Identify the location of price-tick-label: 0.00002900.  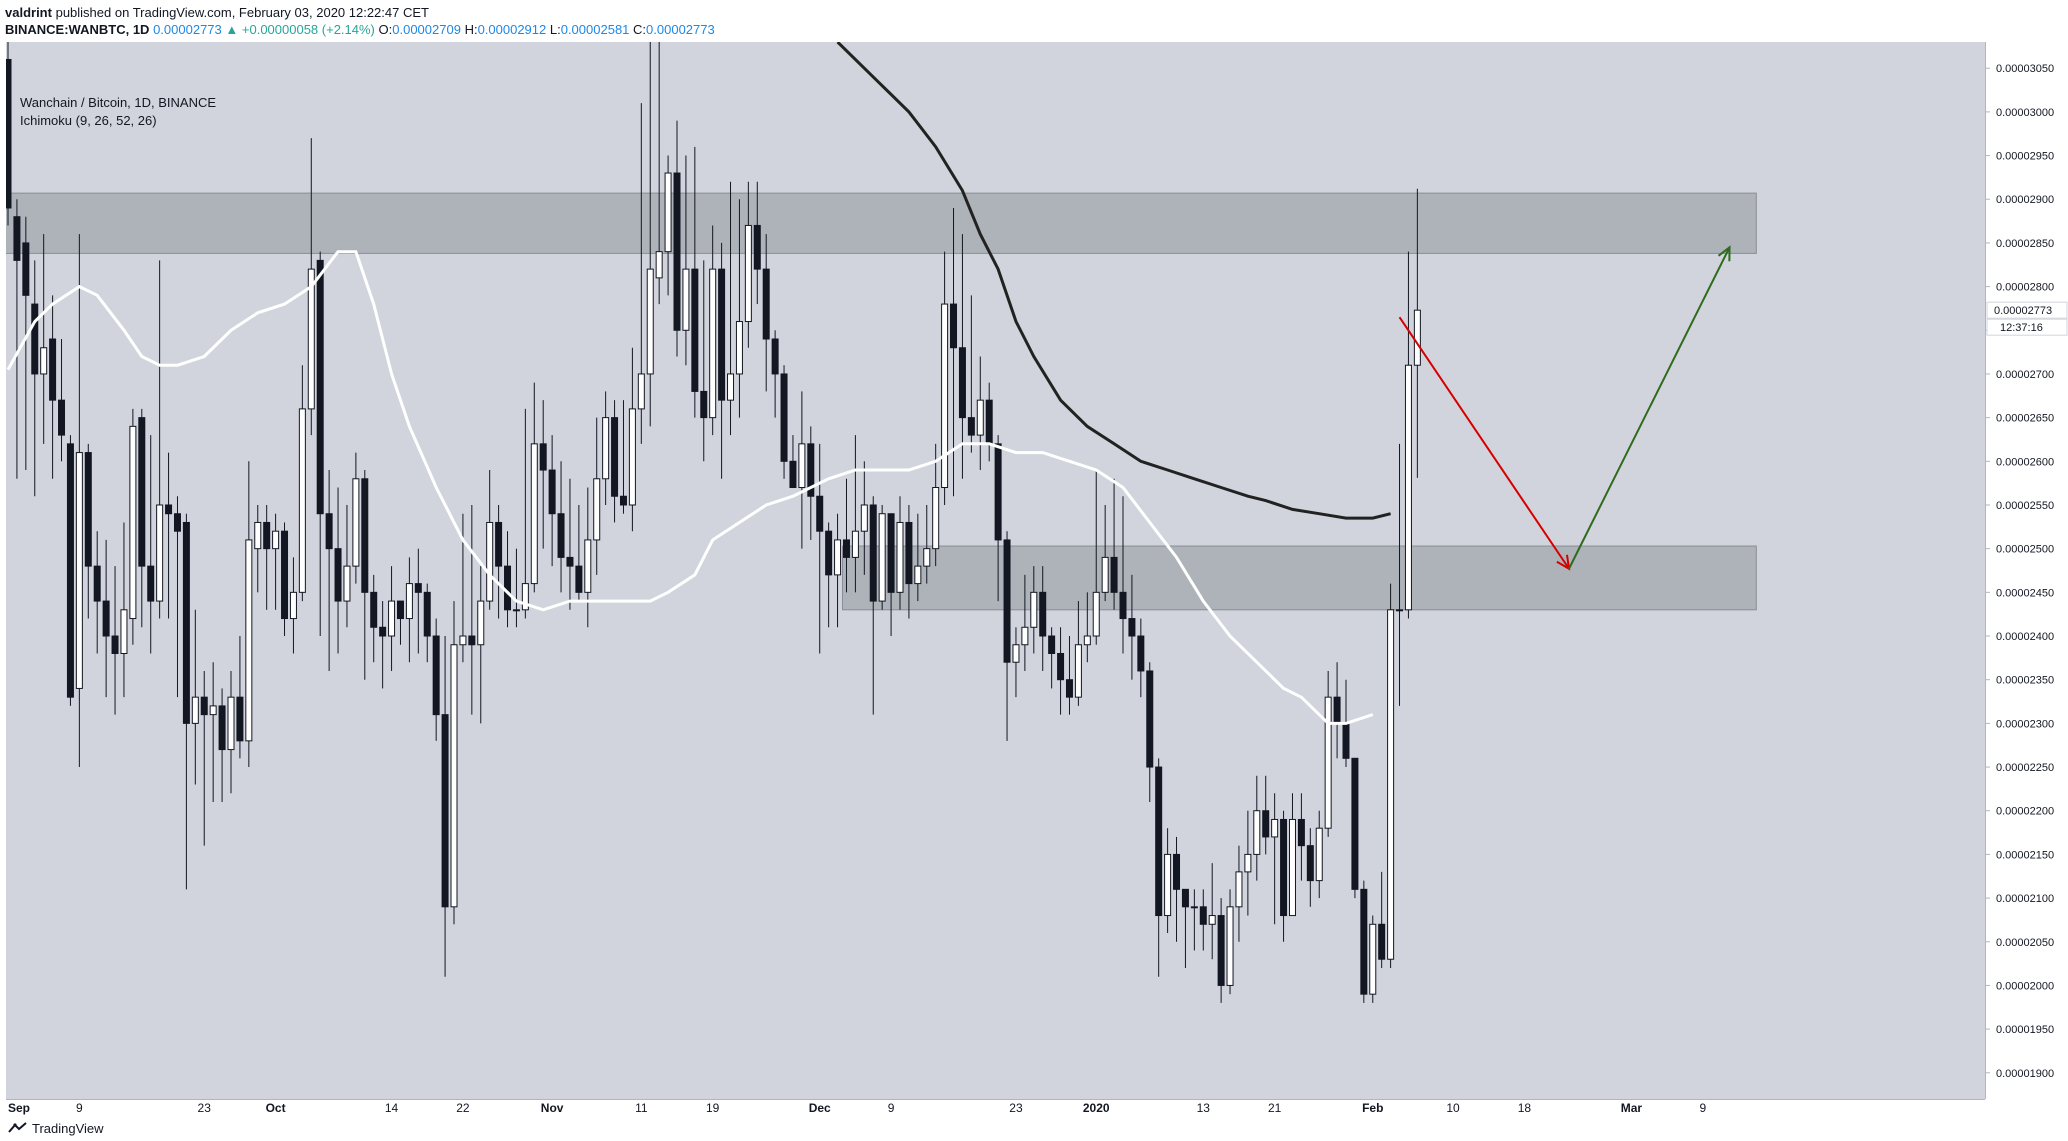
(2025, 200).